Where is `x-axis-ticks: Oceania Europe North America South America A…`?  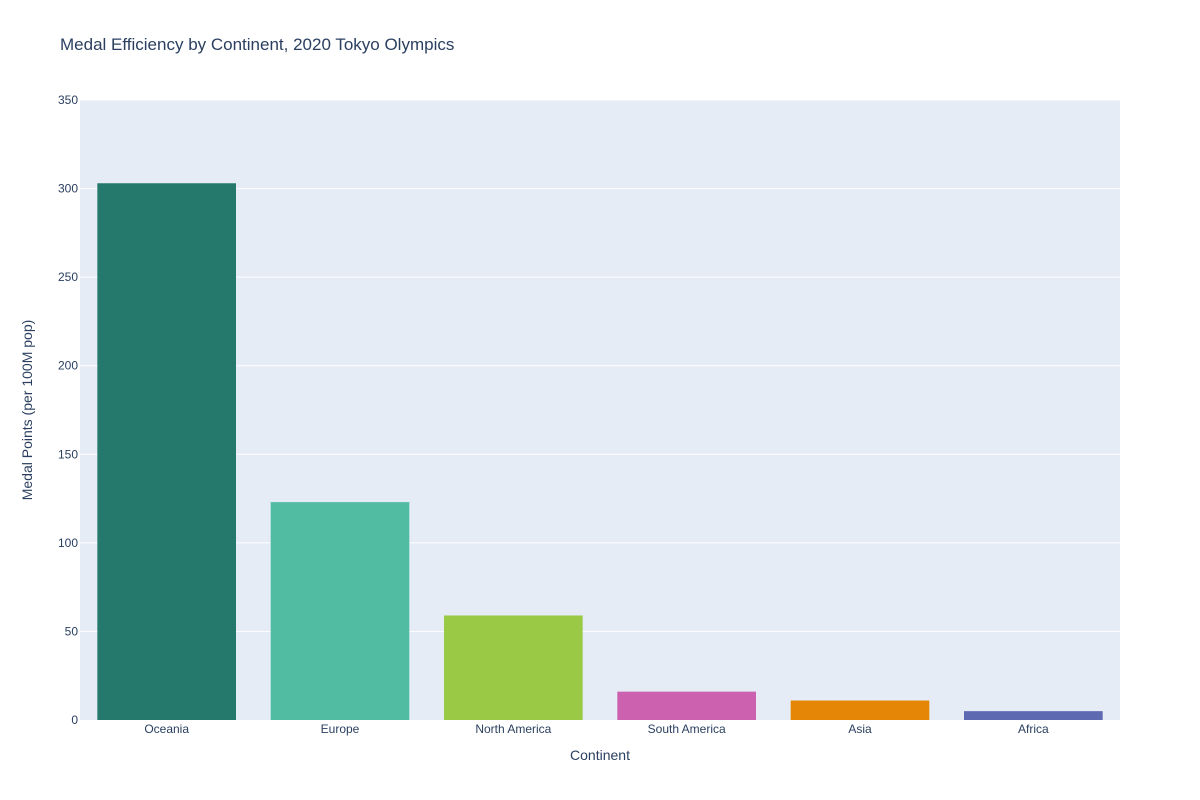
x-axis-ticks: Oceania Europe North America South America A… is located at coordinates (596, 729).